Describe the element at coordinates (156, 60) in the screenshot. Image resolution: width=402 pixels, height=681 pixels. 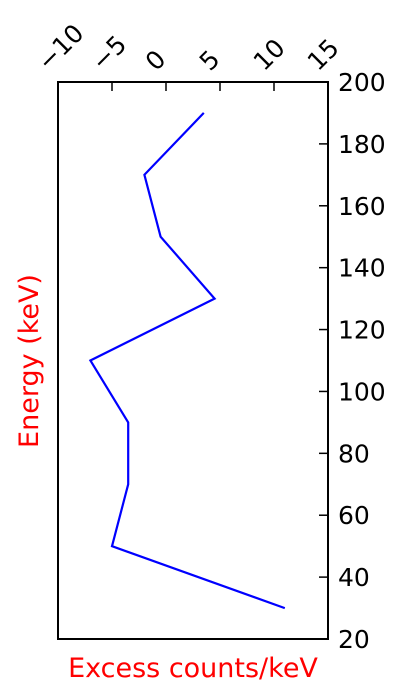
I see `x-tick-label: 0` at that location.